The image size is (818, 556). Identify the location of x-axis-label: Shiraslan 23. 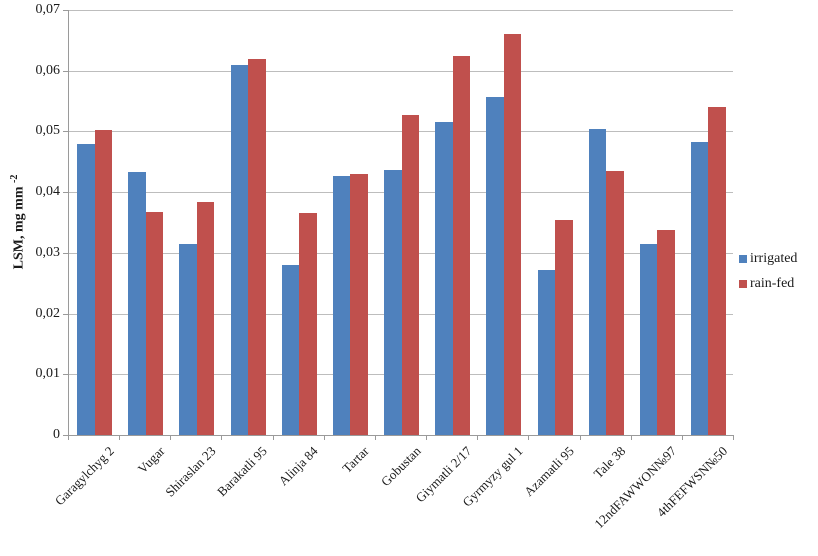
(190, 471).